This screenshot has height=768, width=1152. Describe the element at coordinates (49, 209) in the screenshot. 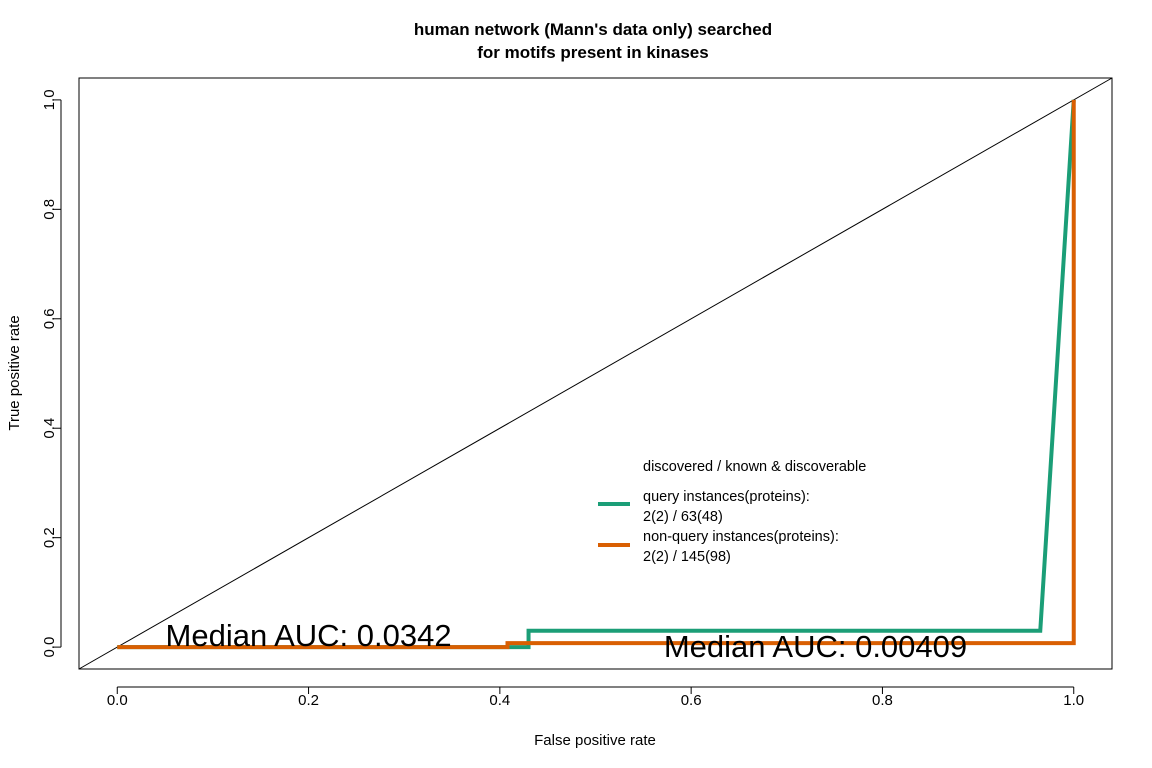

I see `y-tick-label: 0.8` at that location.